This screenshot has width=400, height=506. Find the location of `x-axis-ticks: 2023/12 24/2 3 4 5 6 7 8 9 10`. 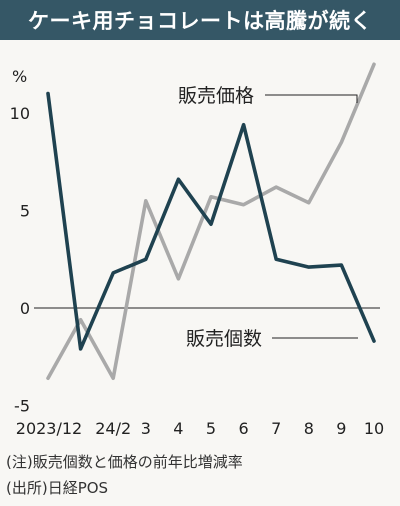

x-axis-ticks: 2023/12 24/2 3 4 5 6 7 8 9 10 is located at coordinates (200, 428).